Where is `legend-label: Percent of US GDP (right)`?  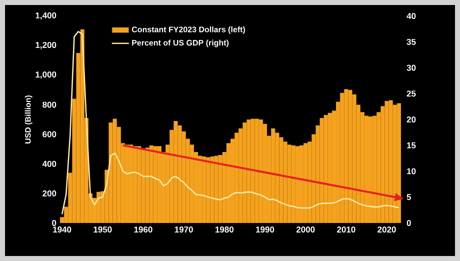 legend-label: Percent of US GDP (right) is located at coordinates (180, 44).